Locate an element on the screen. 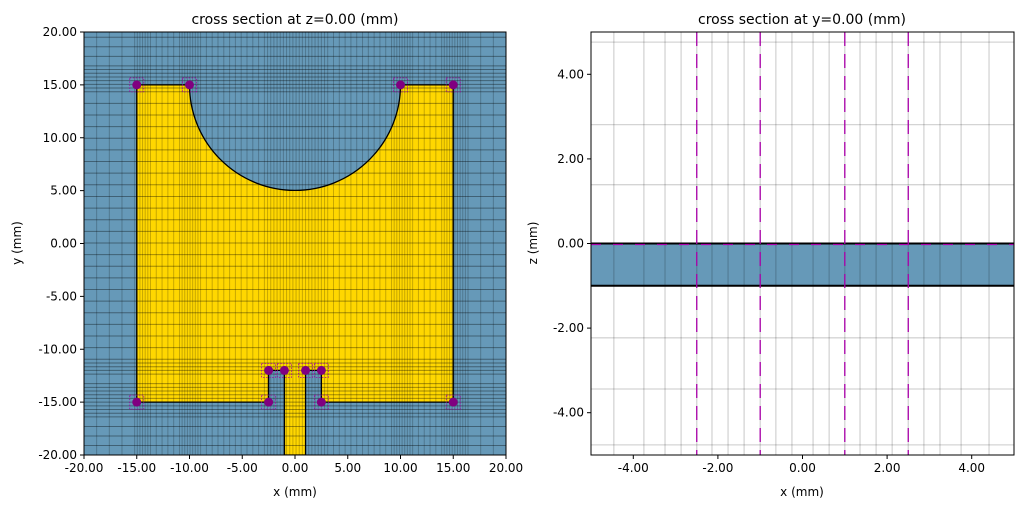  y-tick-label: -20.00 is located at coordinates (57, 455).